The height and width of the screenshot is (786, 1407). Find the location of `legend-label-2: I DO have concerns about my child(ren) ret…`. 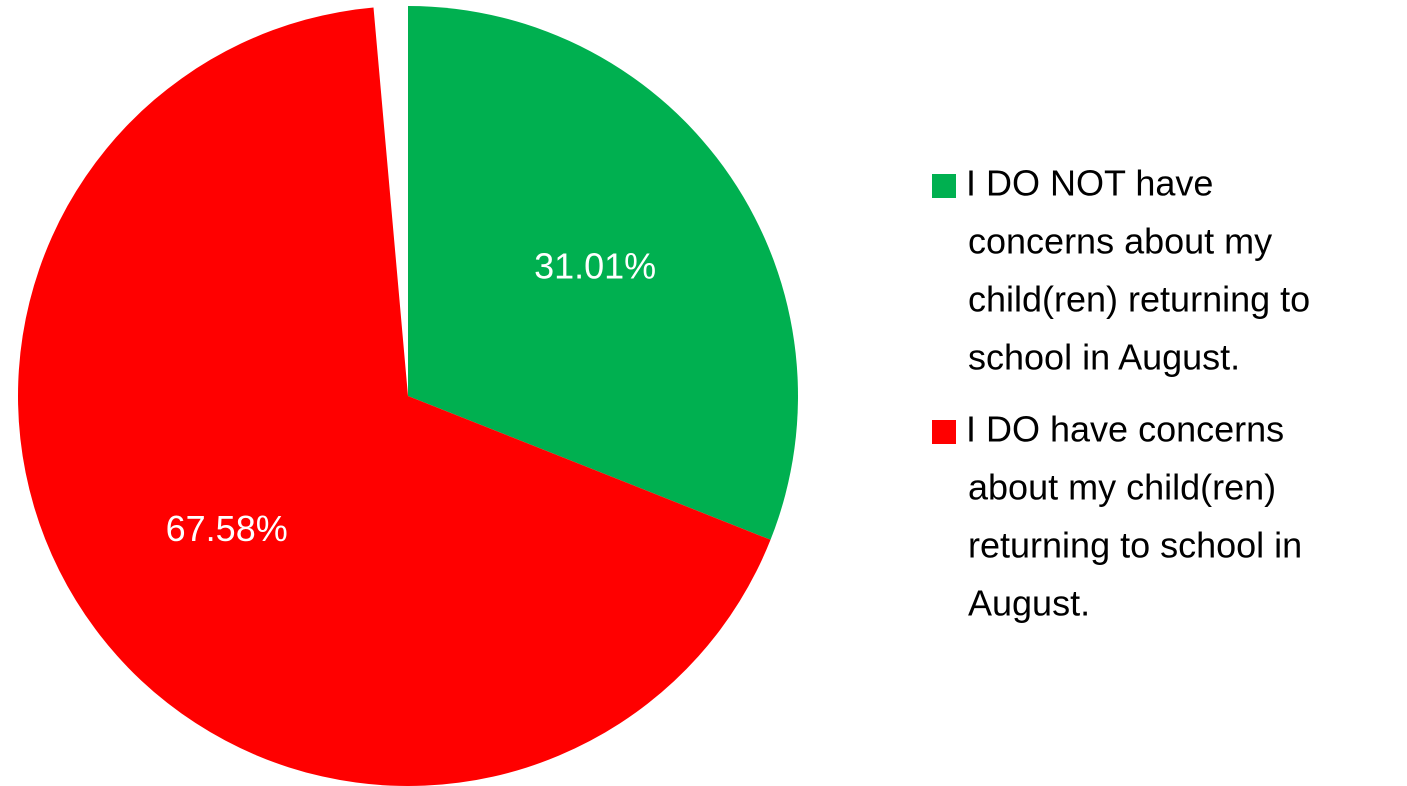

legend-label-2: I DO have concerns about my child(ren) ret… is located at coordinates (1134, 516).